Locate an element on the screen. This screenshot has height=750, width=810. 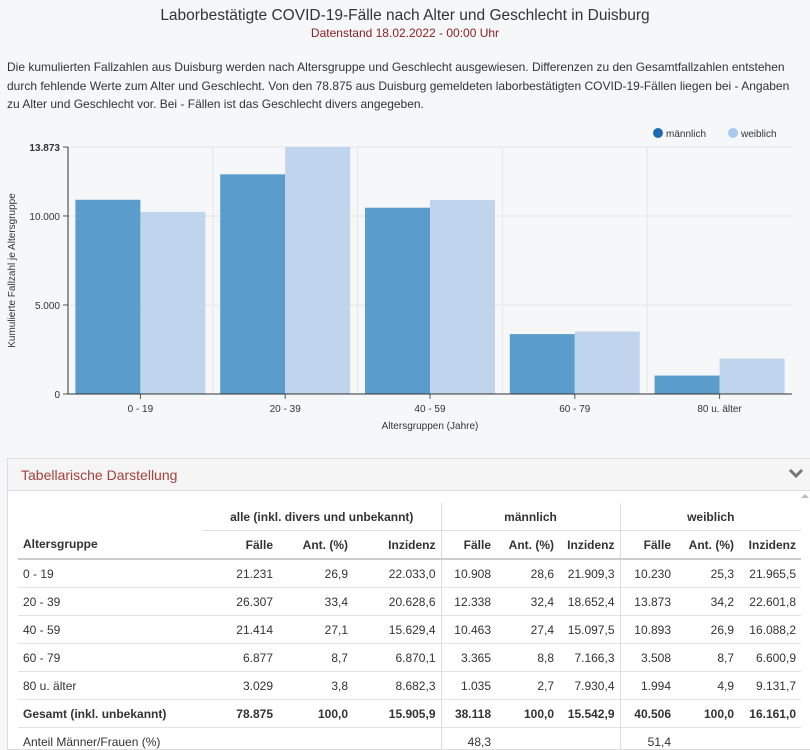
table-cell: 8,8 is located at coordinates (527, 658).